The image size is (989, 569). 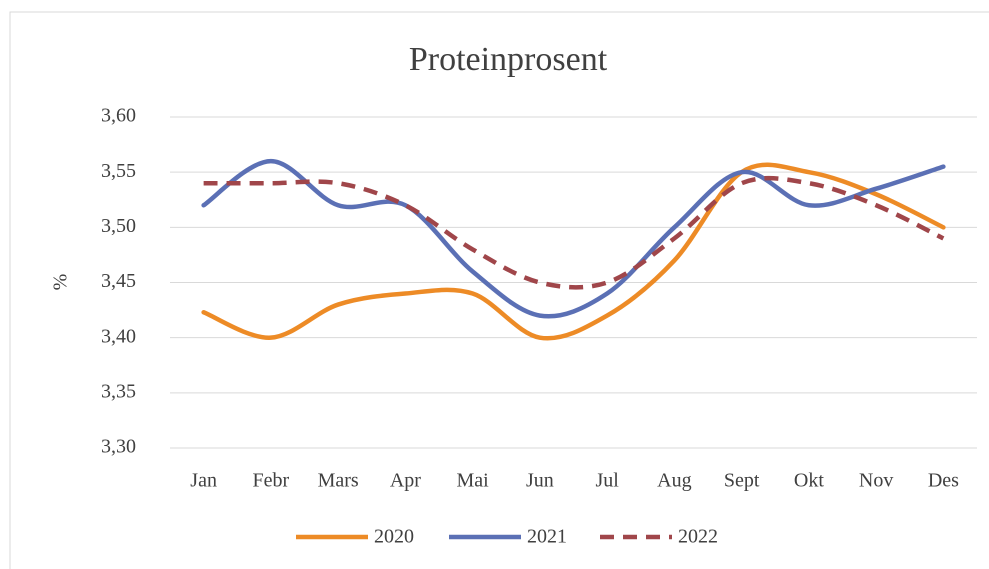 What do you see at coordinates (540, 481) in the screenshot?
I see `x-tick-label: Jun` at bounding box center [540, 481].